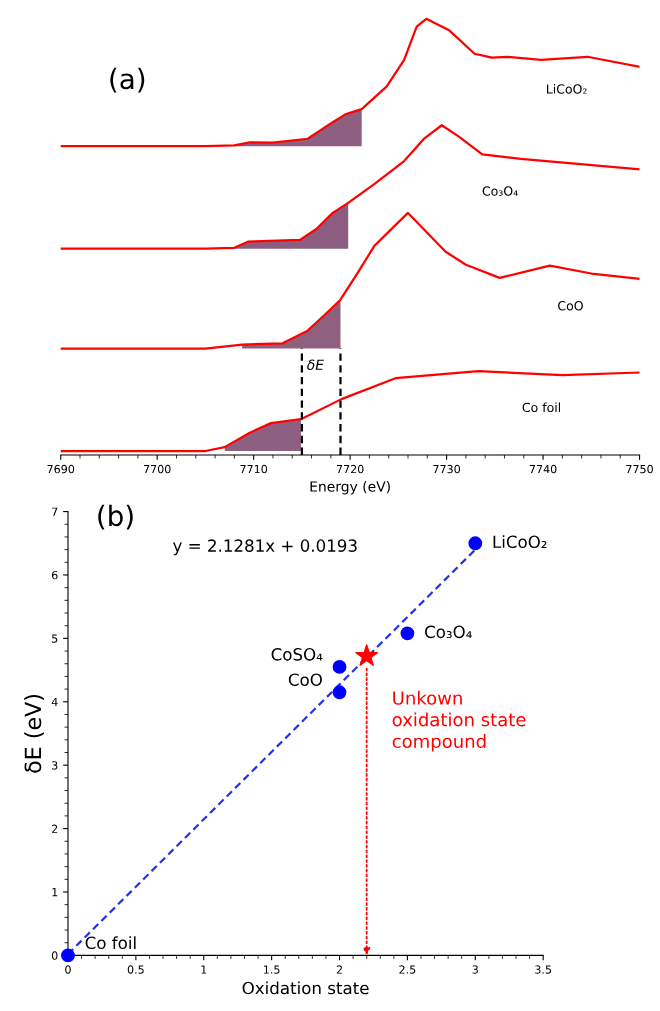 The height and width of the screenshot is (1011, 660). What do you see at coordinates (55, 765) in the screenshot?
I see `y-tick-label: 3` at bounding box center [55, 765].